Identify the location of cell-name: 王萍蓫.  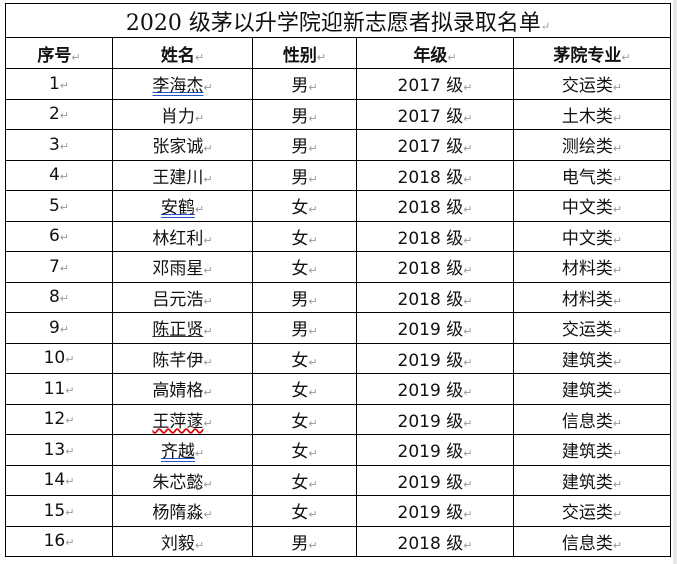
(182, 419).